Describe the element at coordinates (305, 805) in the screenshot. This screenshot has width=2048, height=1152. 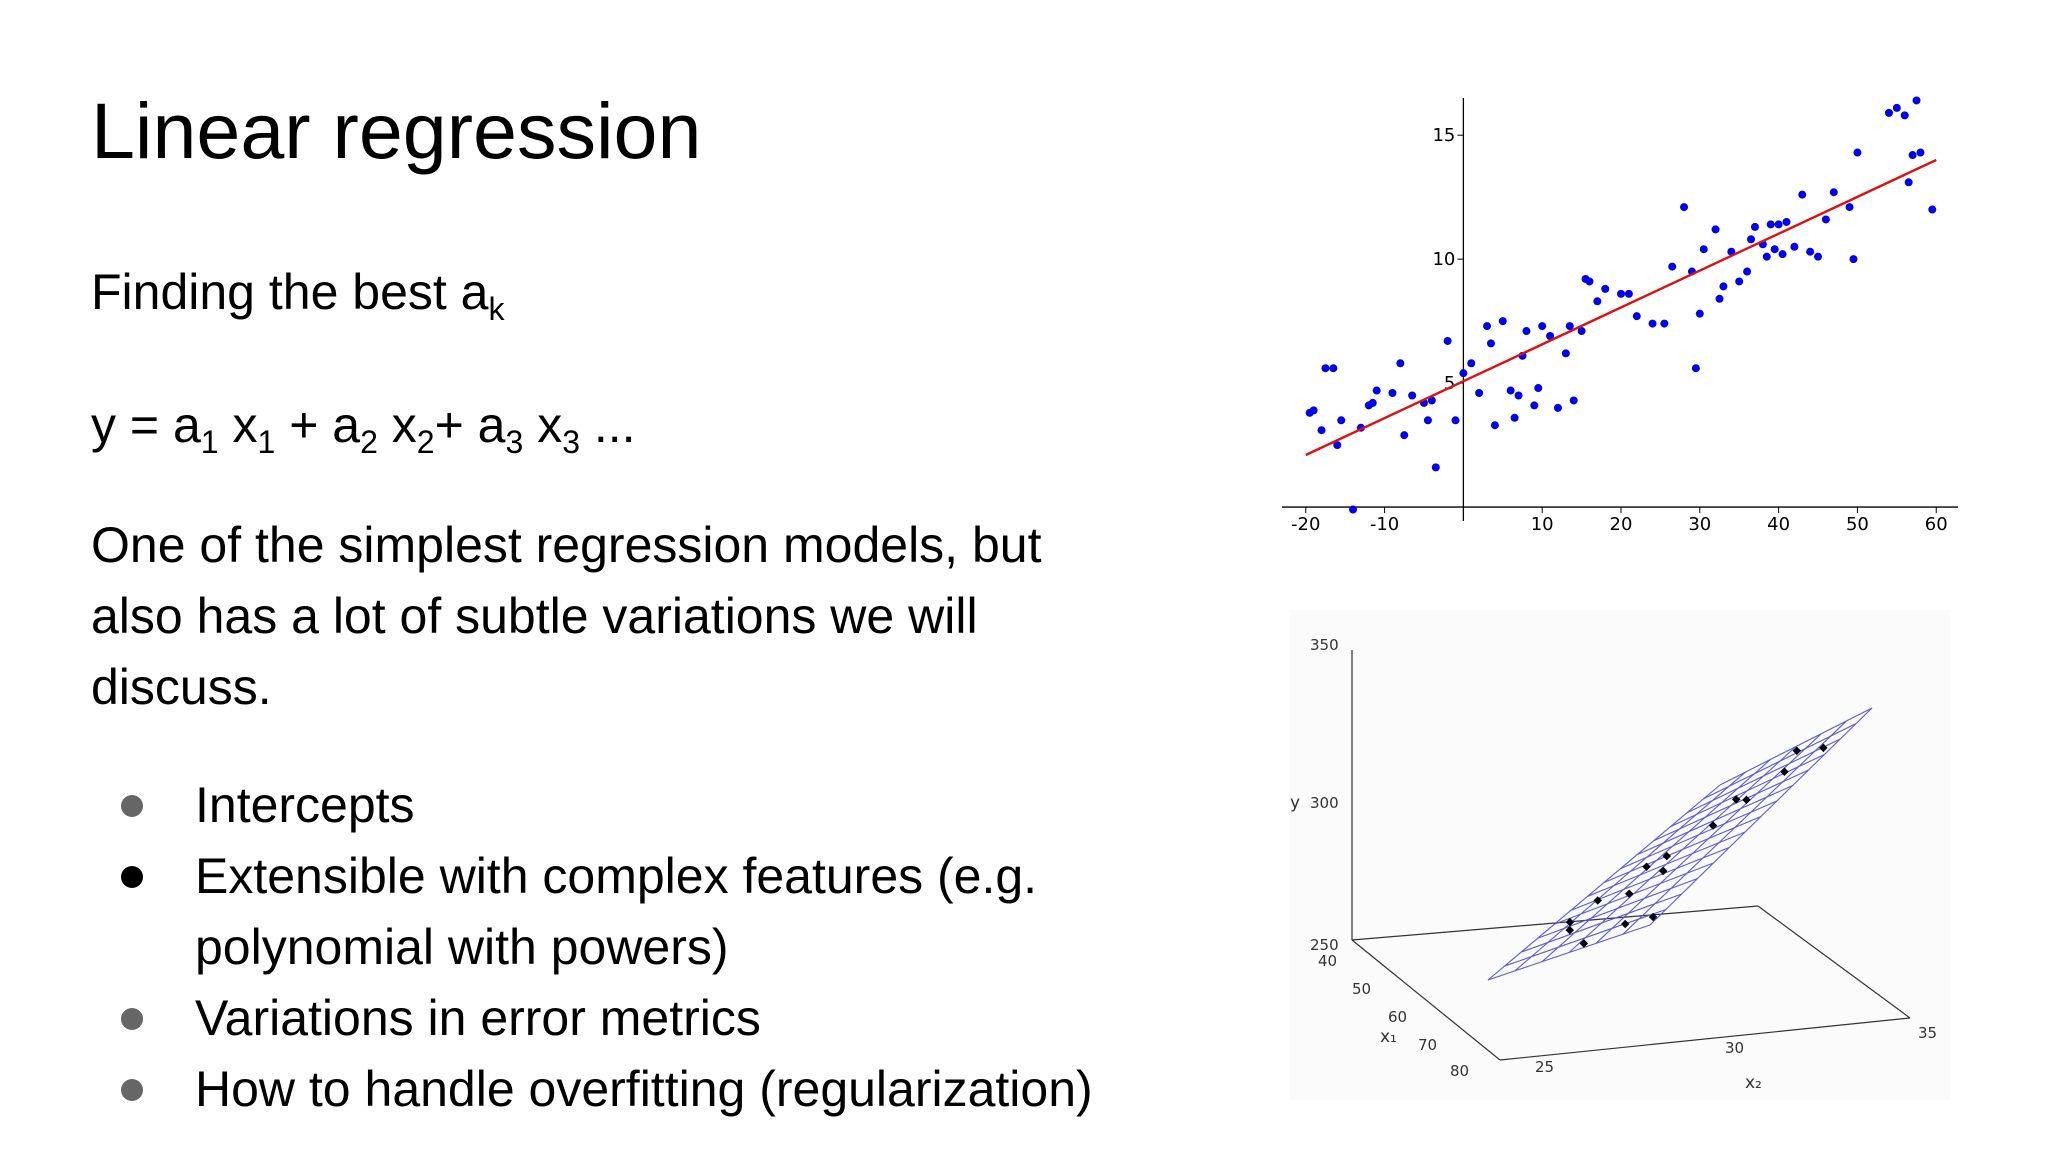
I see `bullet-label: Intercepts` at that location.